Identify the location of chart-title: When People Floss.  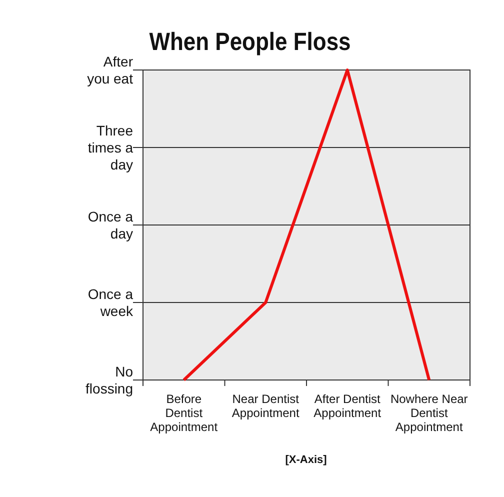
(250, 42).